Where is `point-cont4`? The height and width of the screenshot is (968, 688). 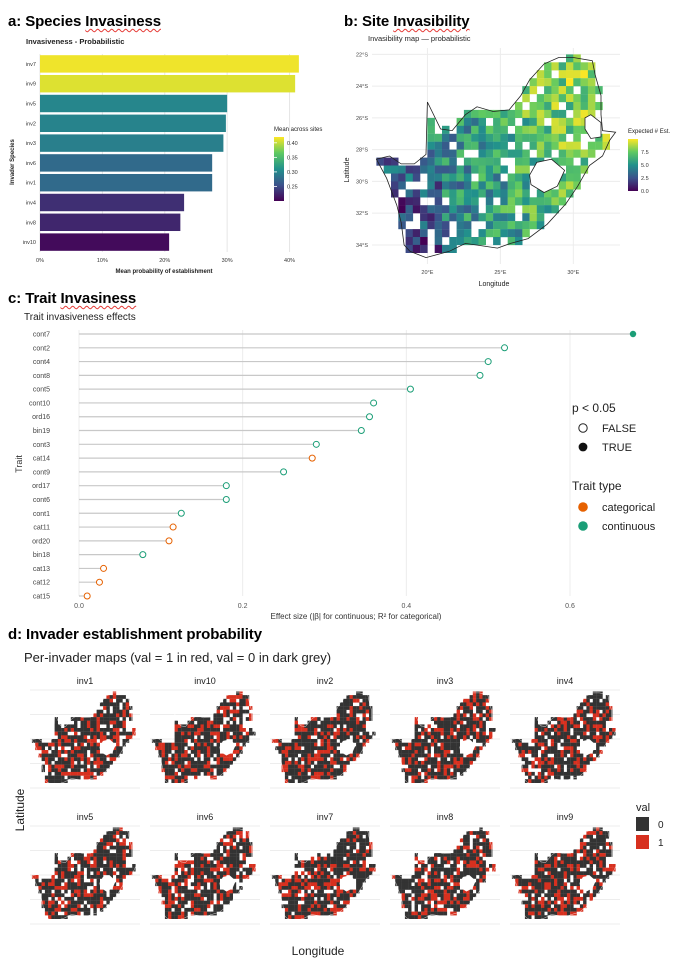 point-cont4 is located at coordinates (488, 362).